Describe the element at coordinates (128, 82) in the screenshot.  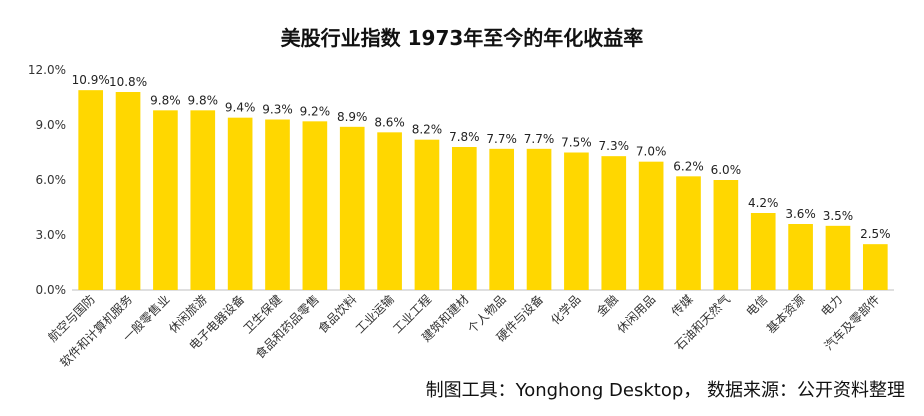
I see `data-label: 10.8%` at that location.